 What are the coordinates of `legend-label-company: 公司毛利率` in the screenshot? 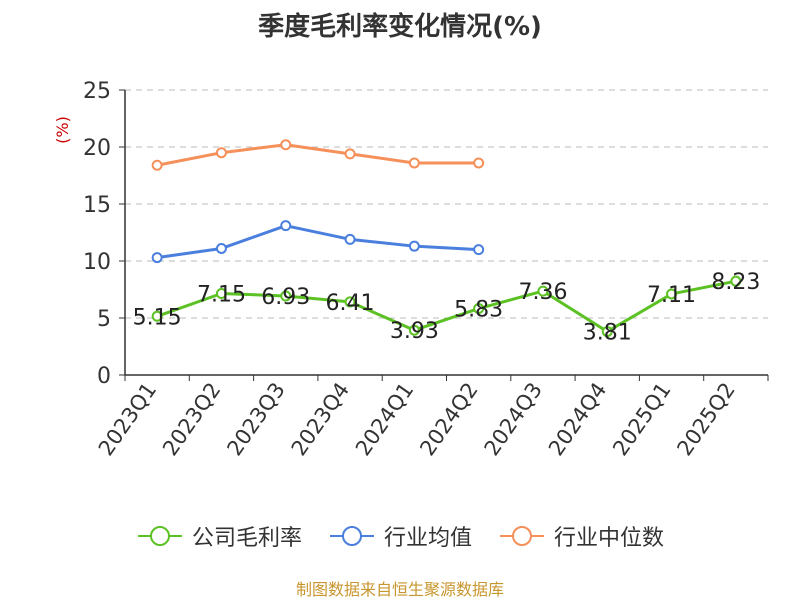 It's located at (246, 538).